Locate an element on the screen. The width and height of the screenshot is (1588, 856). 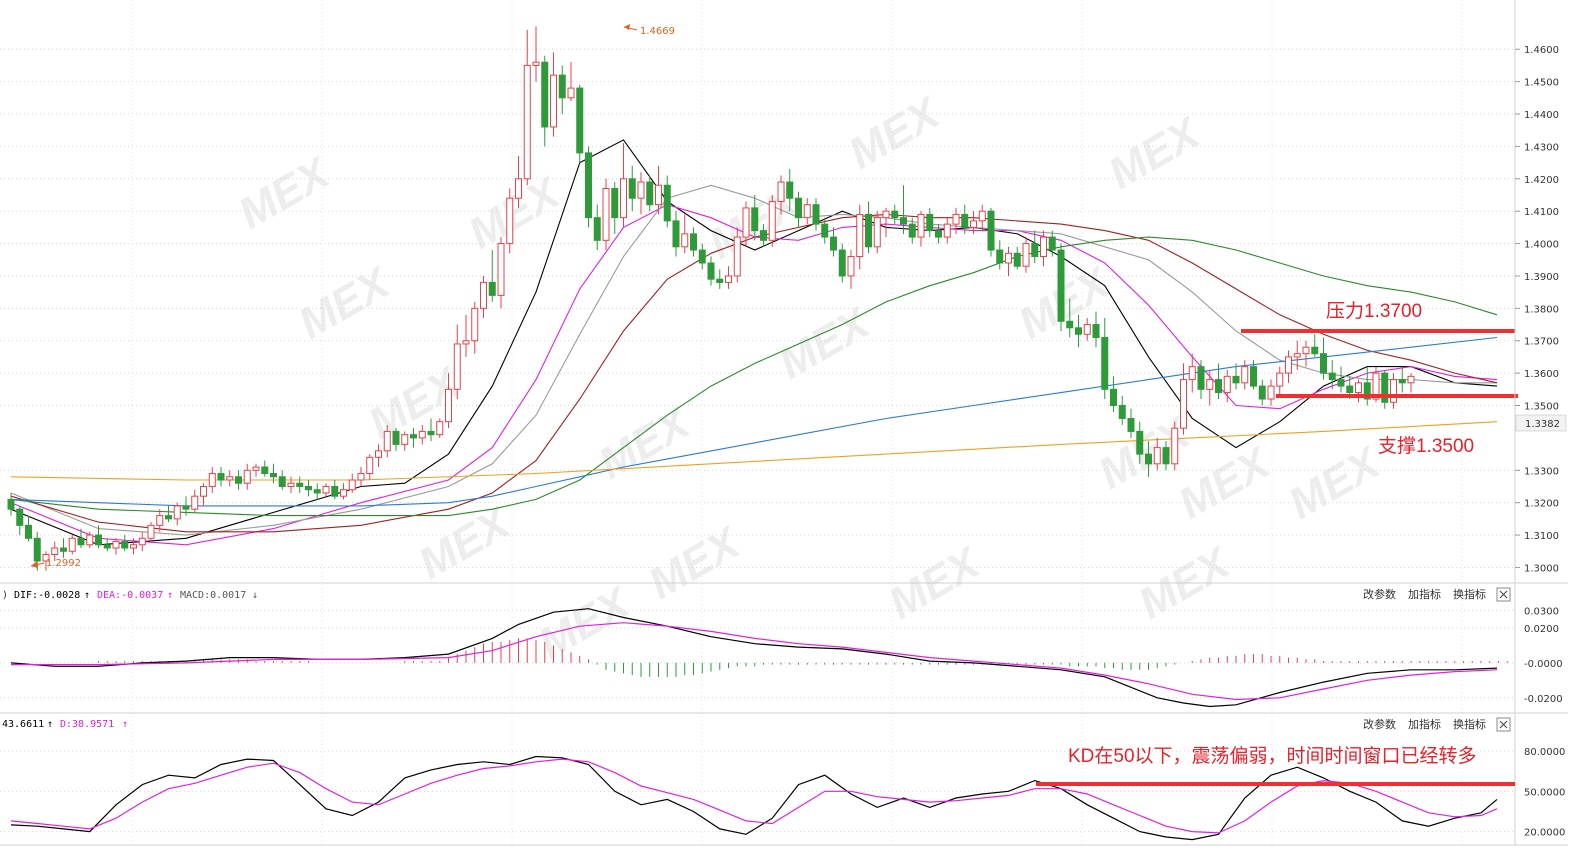
macd-switch-indicator-button: 换指标 is located at coordinates (1469, 594).